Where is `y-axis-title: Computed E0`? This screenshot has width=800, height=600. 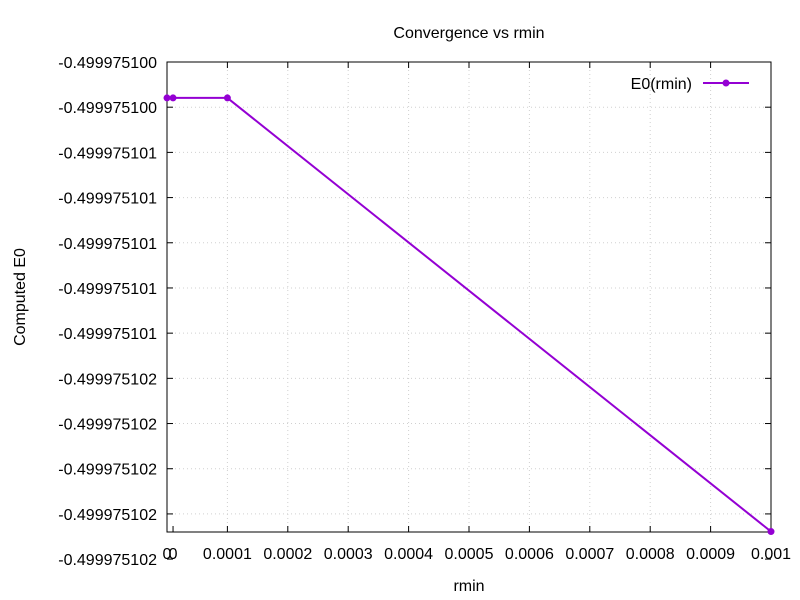
y-axis-title: Computed E0 is located at coordinates (20, 297).